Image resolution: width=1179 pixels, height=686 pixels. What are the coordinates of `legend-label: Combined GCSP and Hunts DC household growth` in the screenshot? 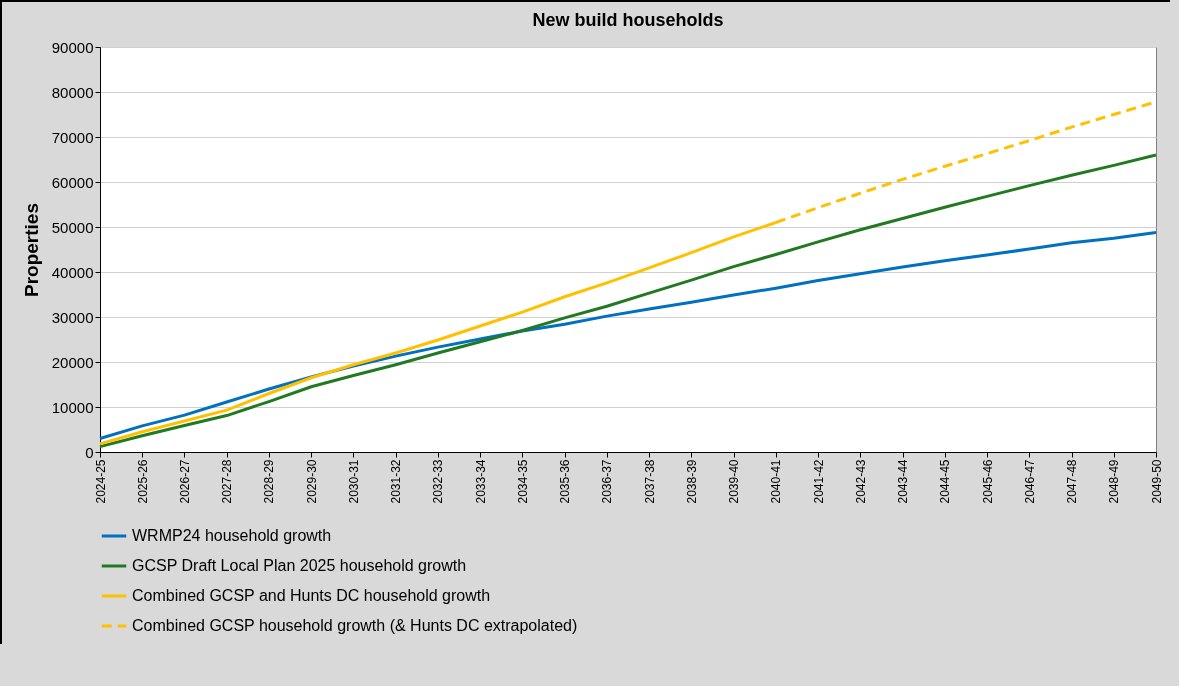 It's located at (311, 595).